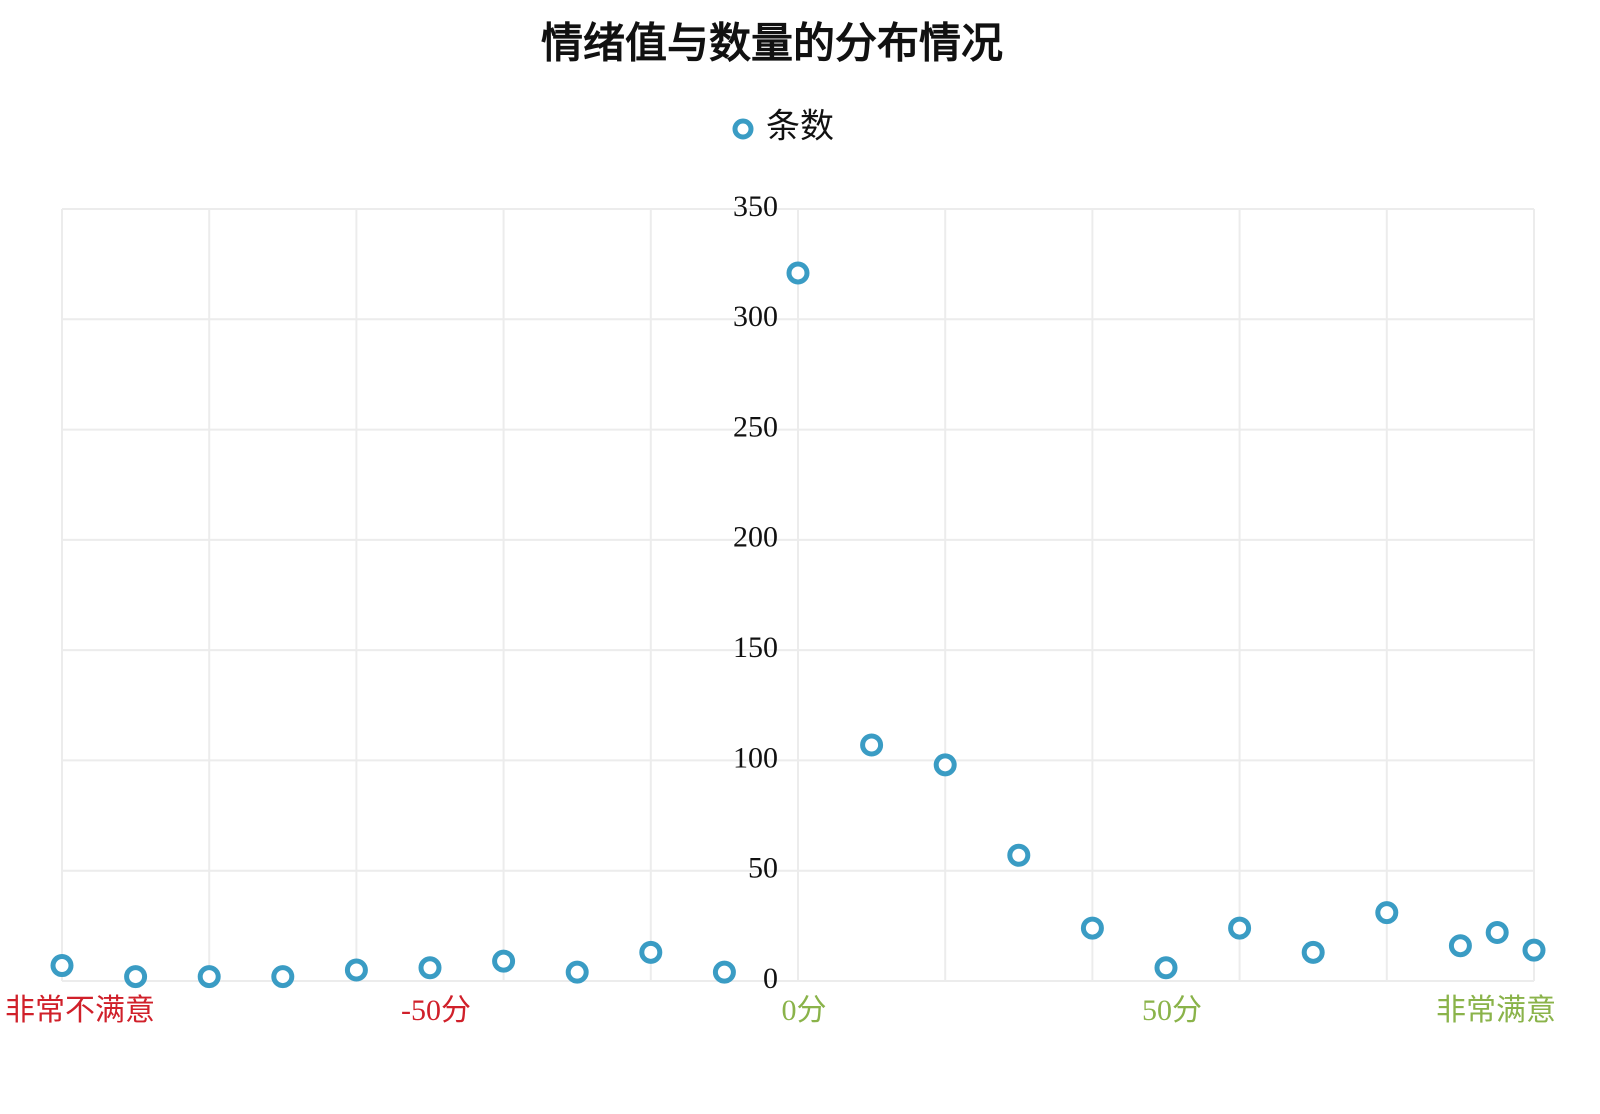 Image resolution: width=1600 pixels, height=1114 pixels. What do you see at coordinates (770, 978) in the screenshot?
I see `y-tick-label: 0` at bounding box center [770, 978].